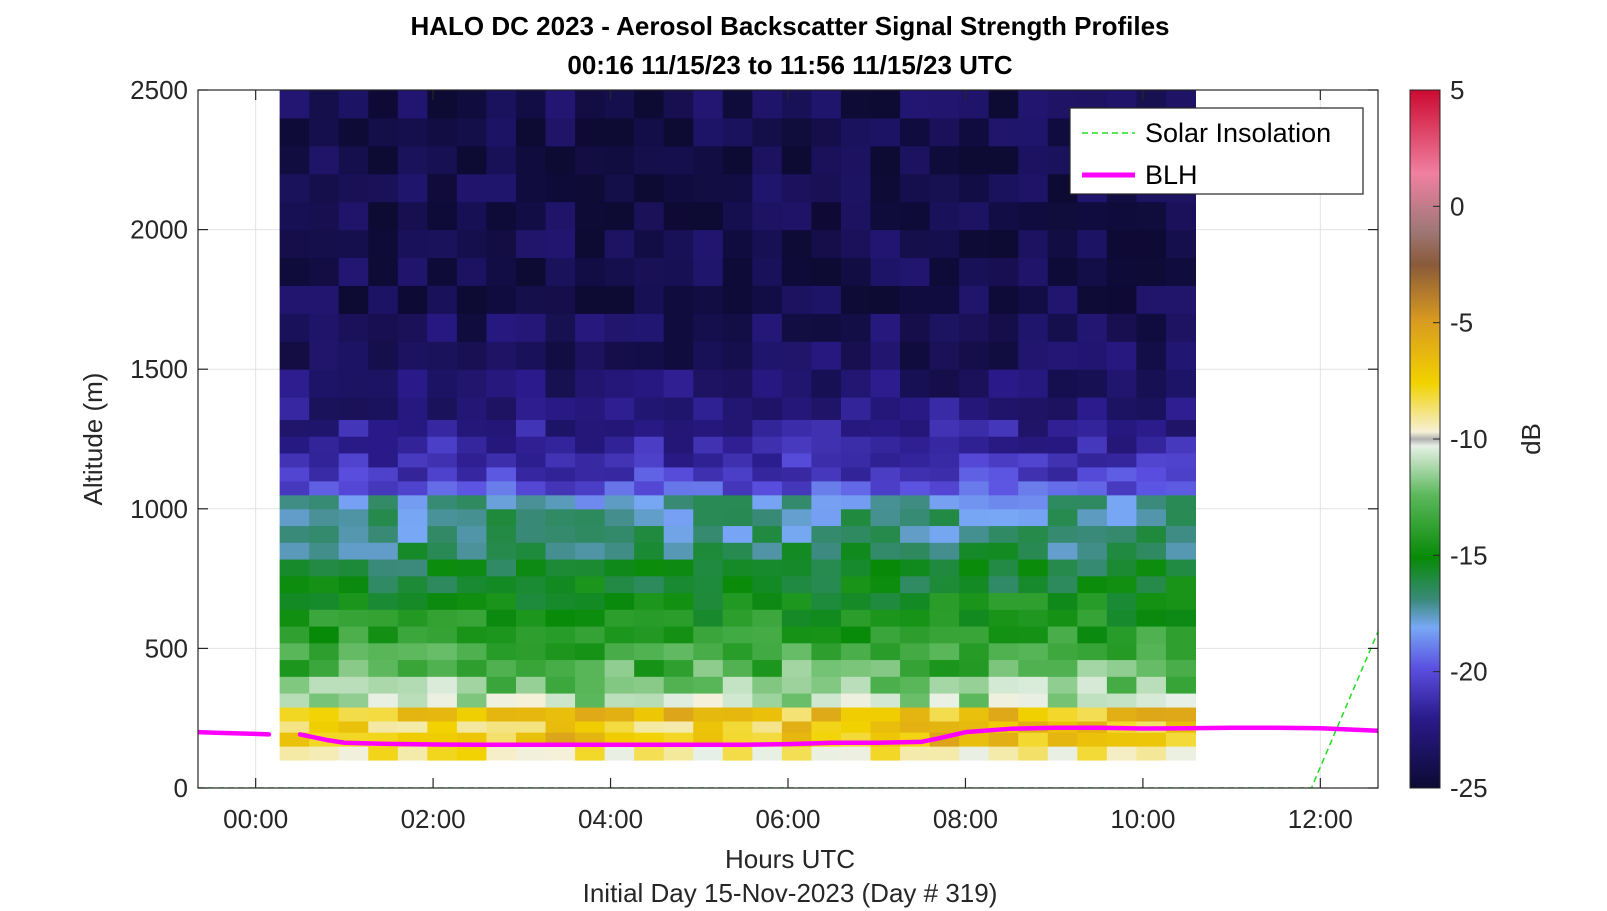 The width and height of the screenshot is (1607, 911). I want to click on x-tick-label: 04:00, so click(610, 819).